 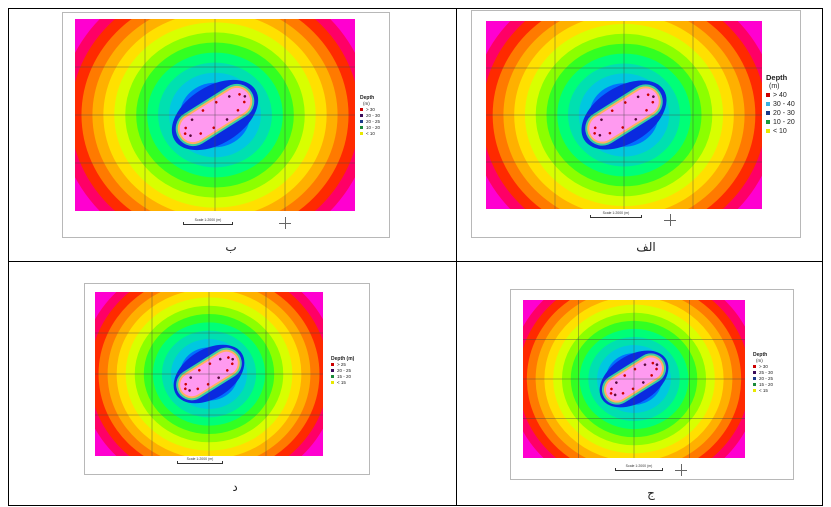 What do you see at coordinates (456, 257) in the screenshot?
I see `table-border-center` at bounding box center [456, 257].